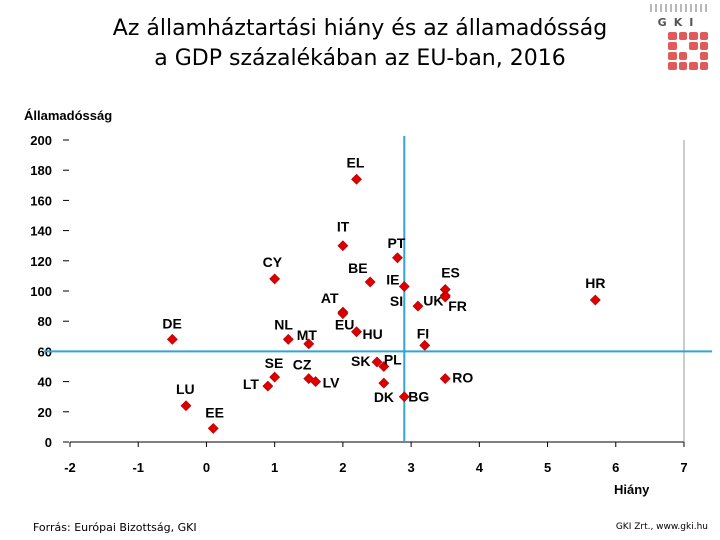  Describe the element at coordinates (343, 314) in the screenshot. I see `marker-eu` at that location.